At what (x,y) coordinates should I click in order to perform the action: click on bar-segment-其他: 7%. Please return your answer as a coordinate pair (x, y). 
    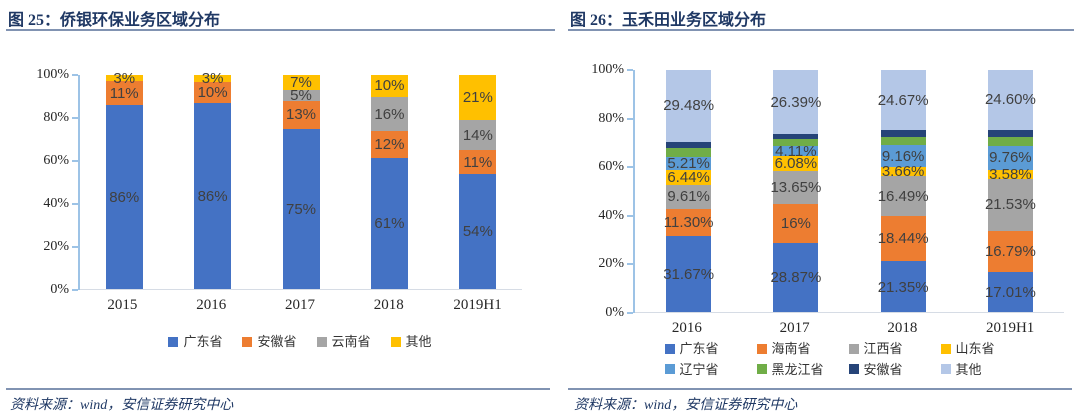
    Looking at the image, I should click on (301, 83).